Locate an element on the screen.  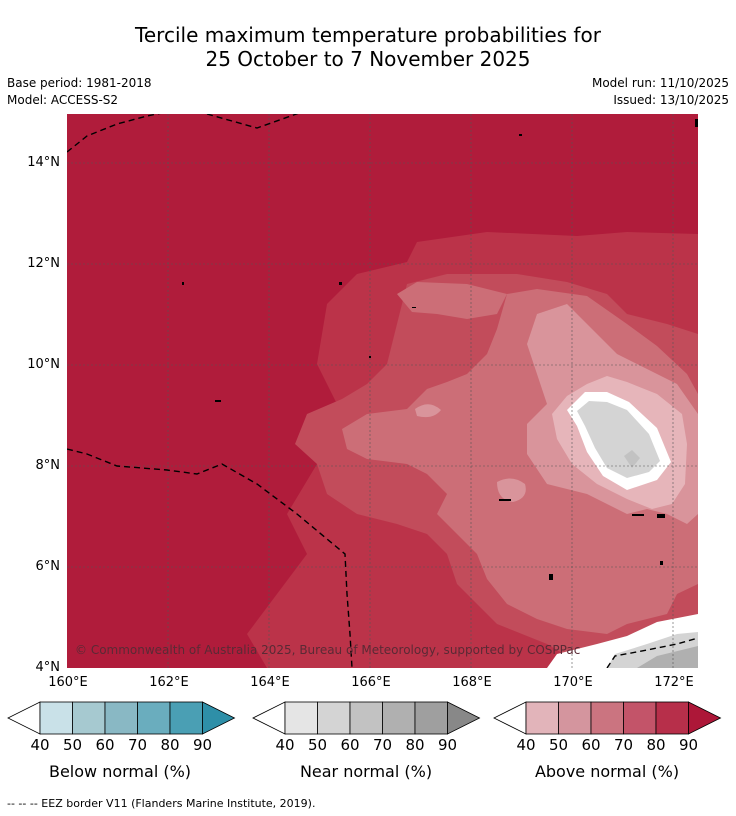
colorbar-near-max-arrow is located at coordinates (464, 718).